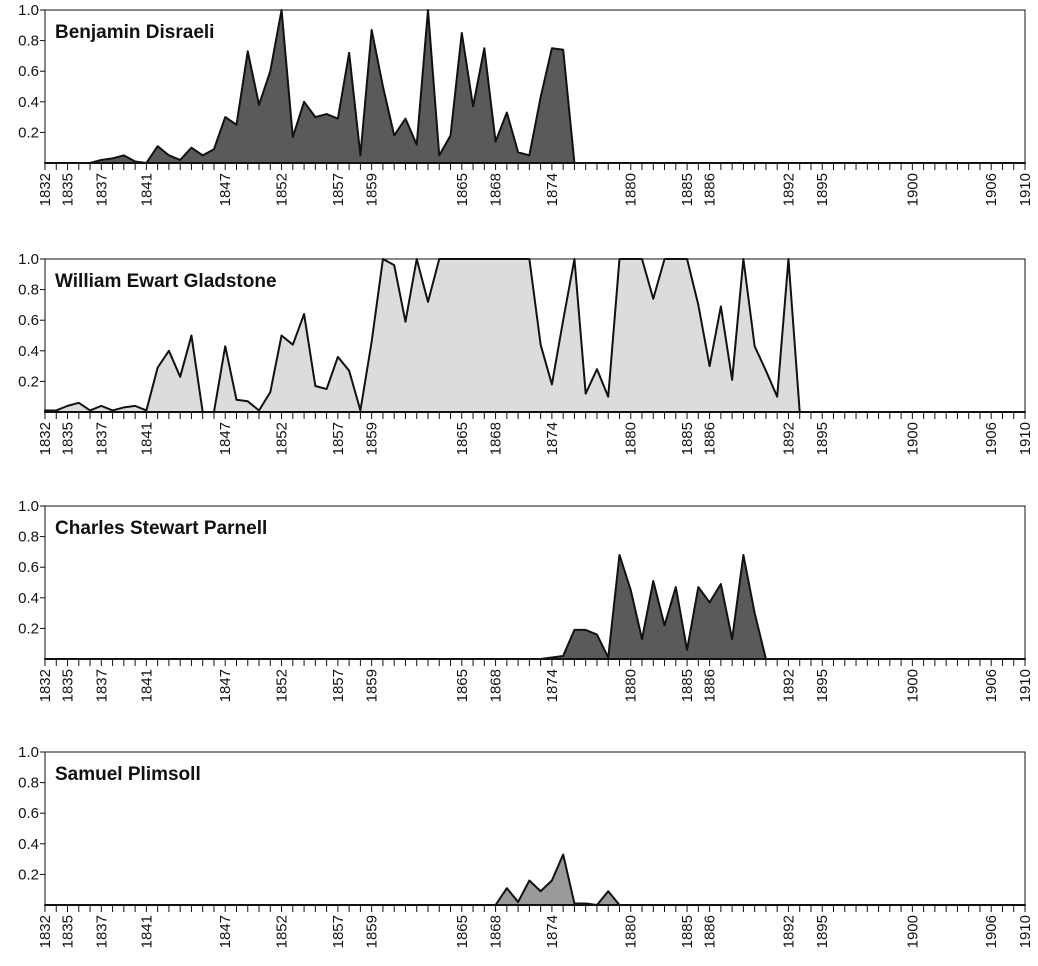 This screenshot has height=966, width=1038. What do you see at coordinates (128, 774) in the screenshot?
I see `panel-title: Samuel Plimsoll` at bounding box center [128, 774].